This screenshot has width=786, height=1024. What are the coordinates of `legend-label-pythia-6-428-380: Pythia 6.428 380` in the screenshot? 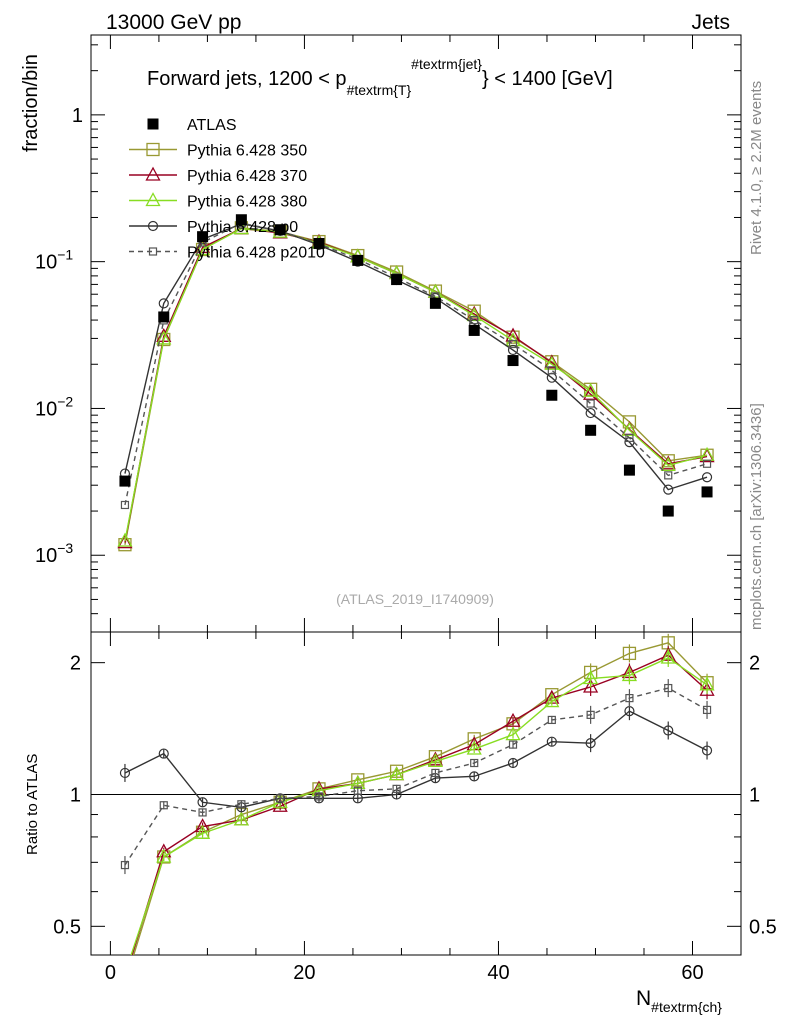 It's located at (247, 202).